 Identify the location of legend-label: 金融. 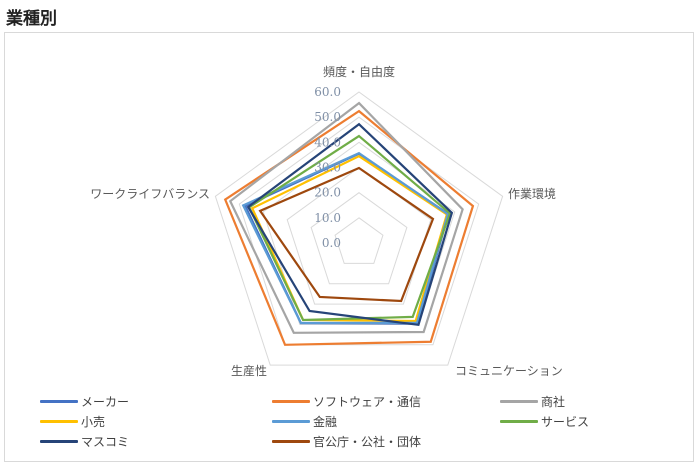
(325, 422).